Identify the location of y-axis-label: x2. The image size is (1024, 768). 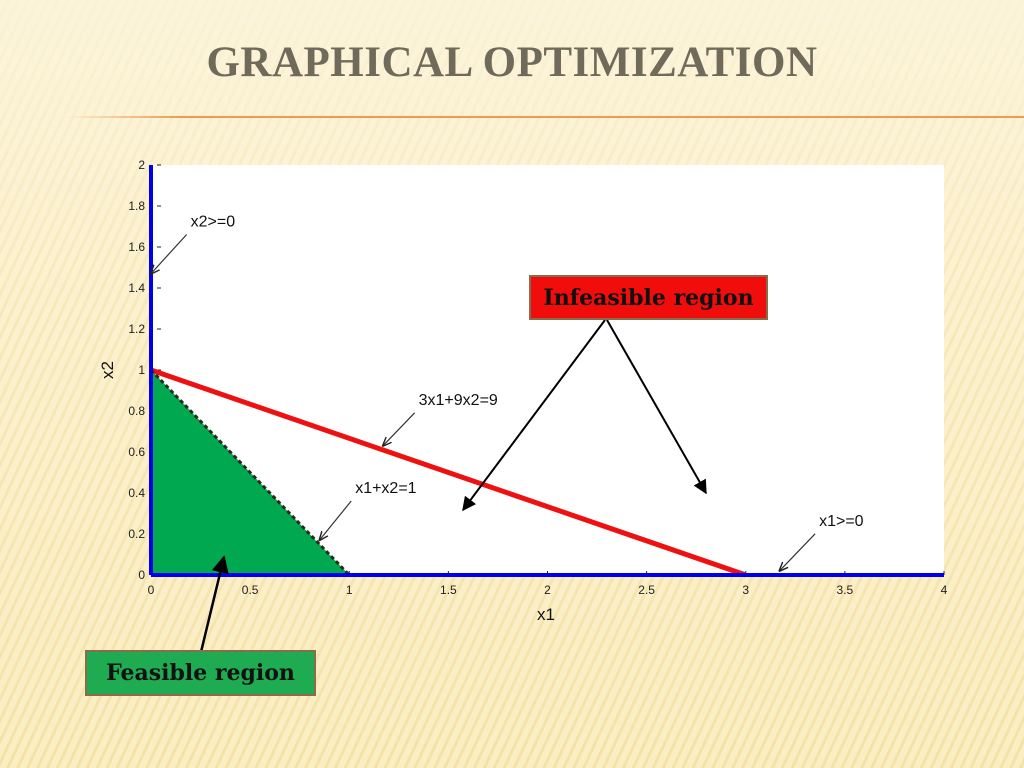
(107, 370).